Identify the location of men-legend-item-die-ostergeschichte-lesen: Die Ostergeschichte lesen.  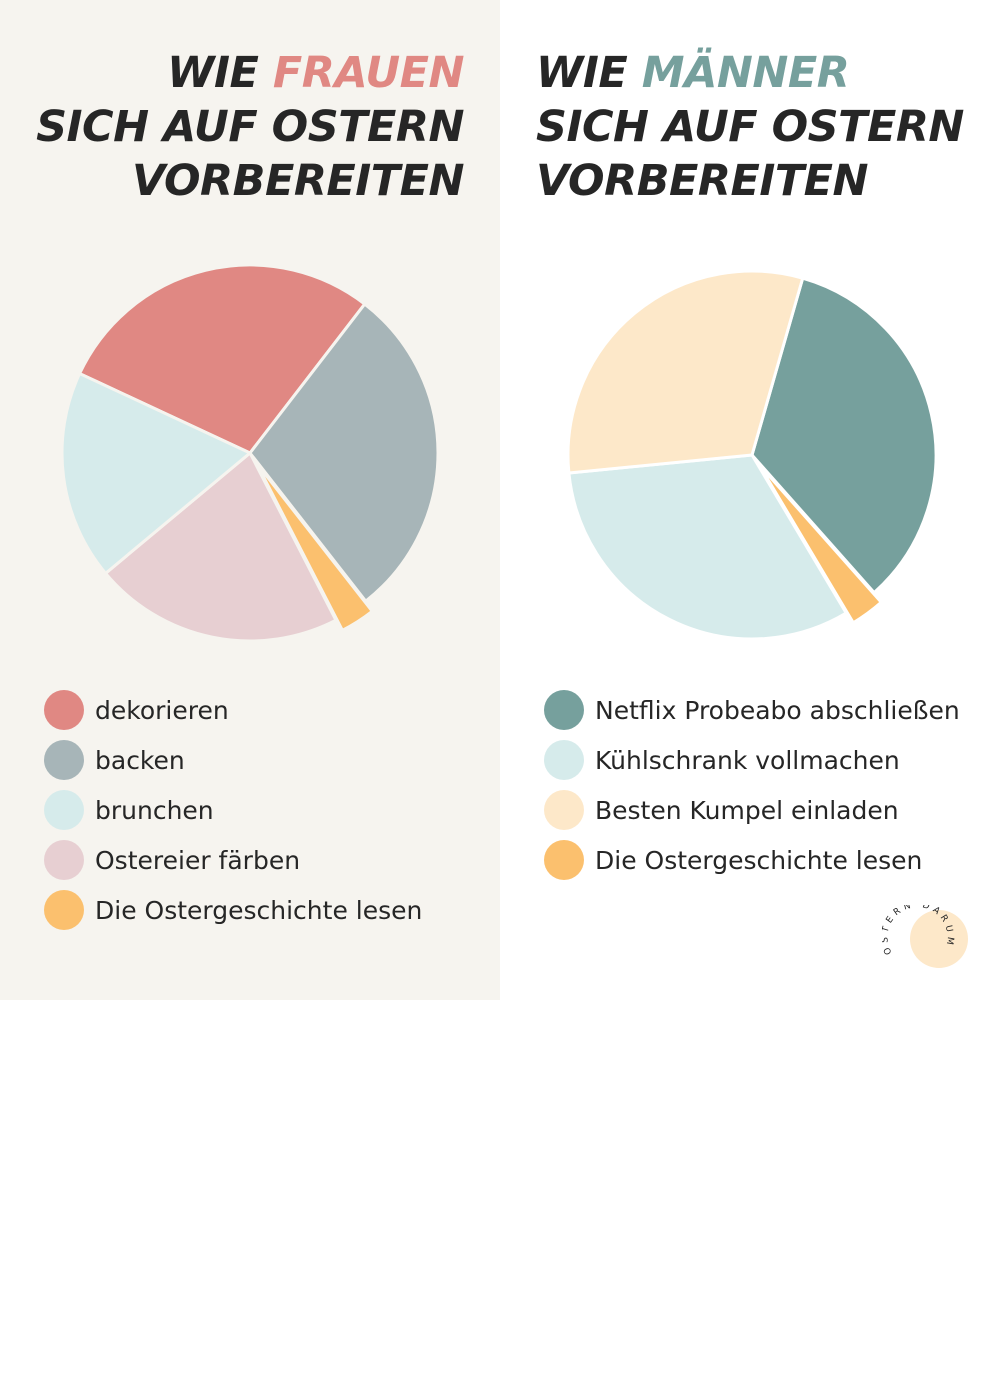
(752, 860).